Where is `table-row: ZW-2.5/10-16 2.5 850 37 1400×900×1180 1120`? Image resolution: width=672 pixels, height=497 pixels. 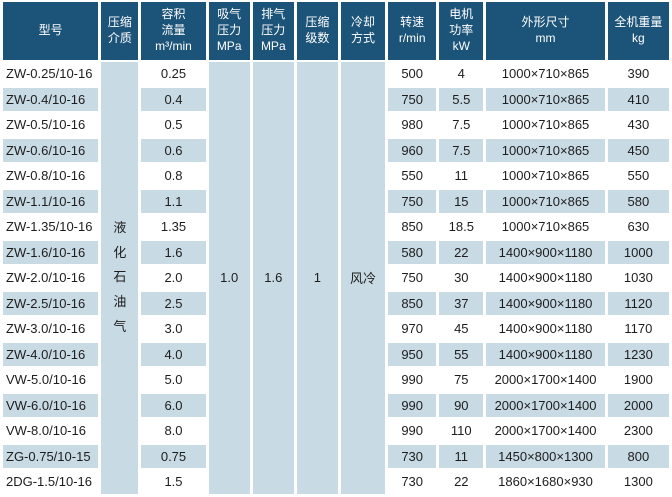
table-row: ZW-2.5/10-16 2.5 850 37 1400×900×1180 1120 is located at coordinates (336, 303).